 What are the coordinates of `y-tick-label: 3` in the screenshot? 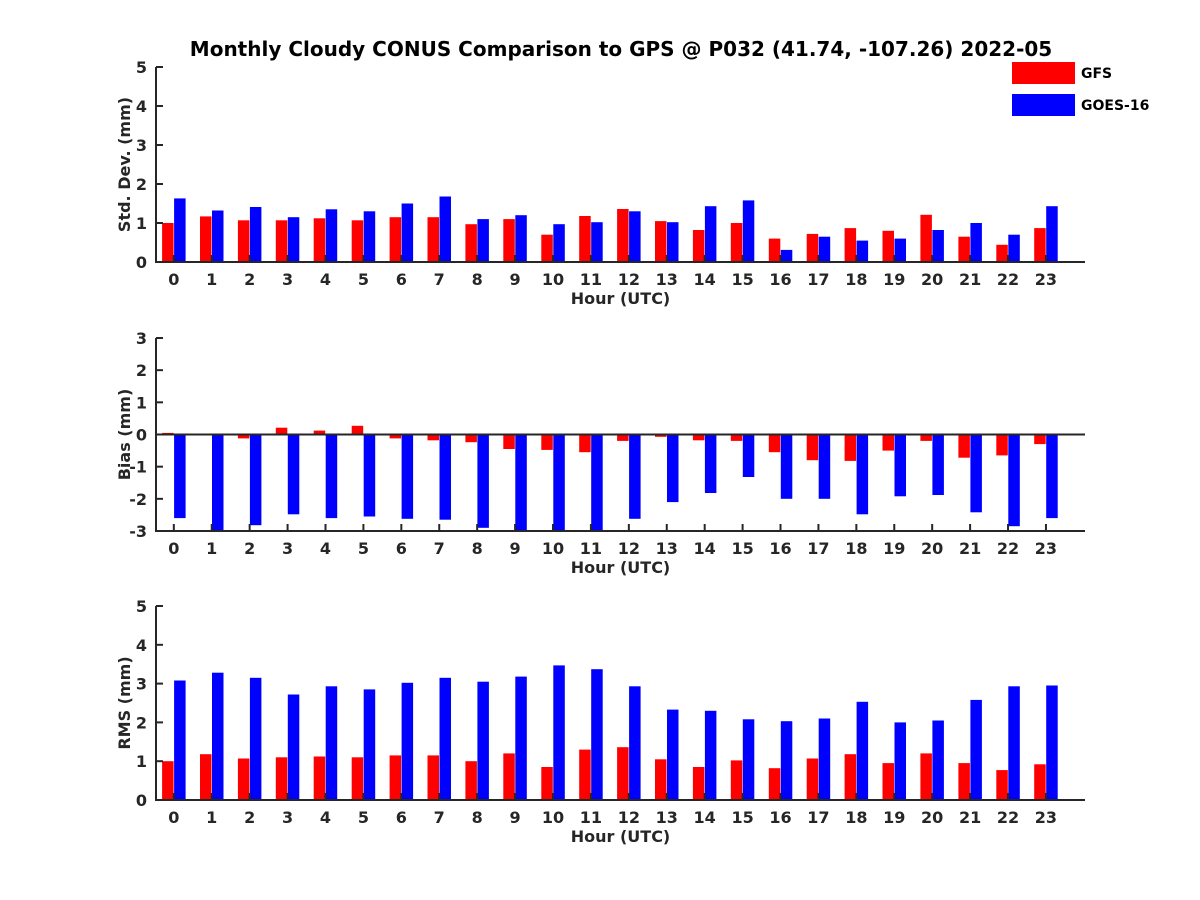 It's located at (141, 338).